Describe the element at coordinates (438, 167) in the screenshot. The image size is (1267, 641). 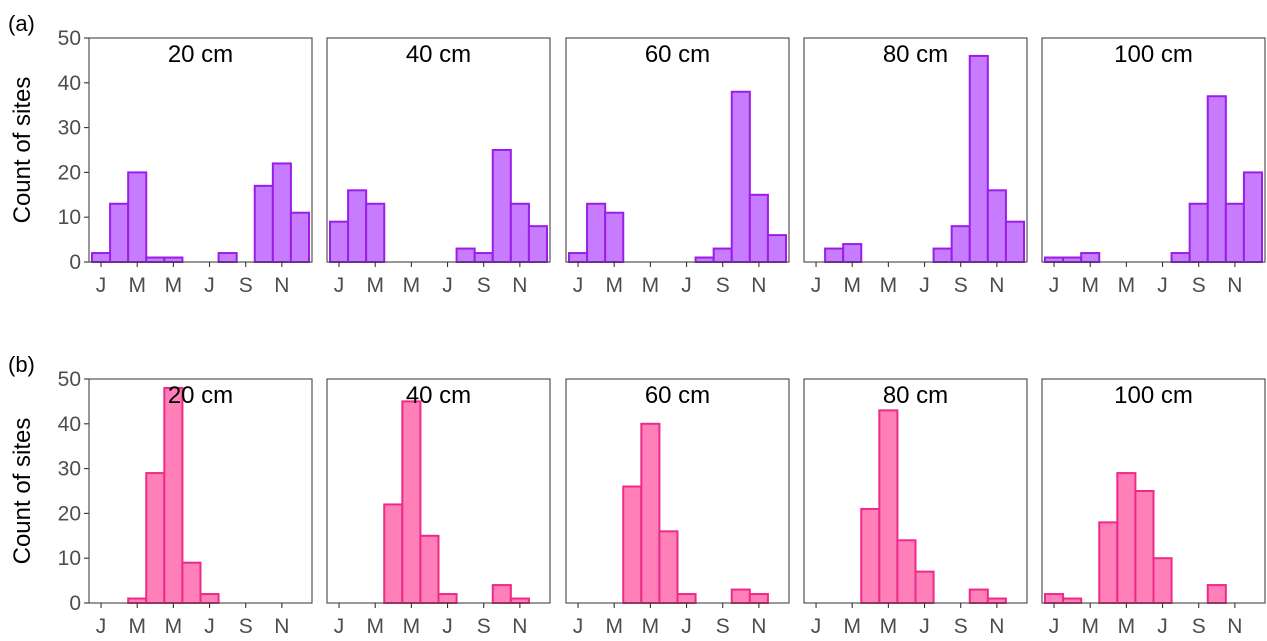
I see `facet-panel-40cm: 40 cmJ M M J S N` at that location.